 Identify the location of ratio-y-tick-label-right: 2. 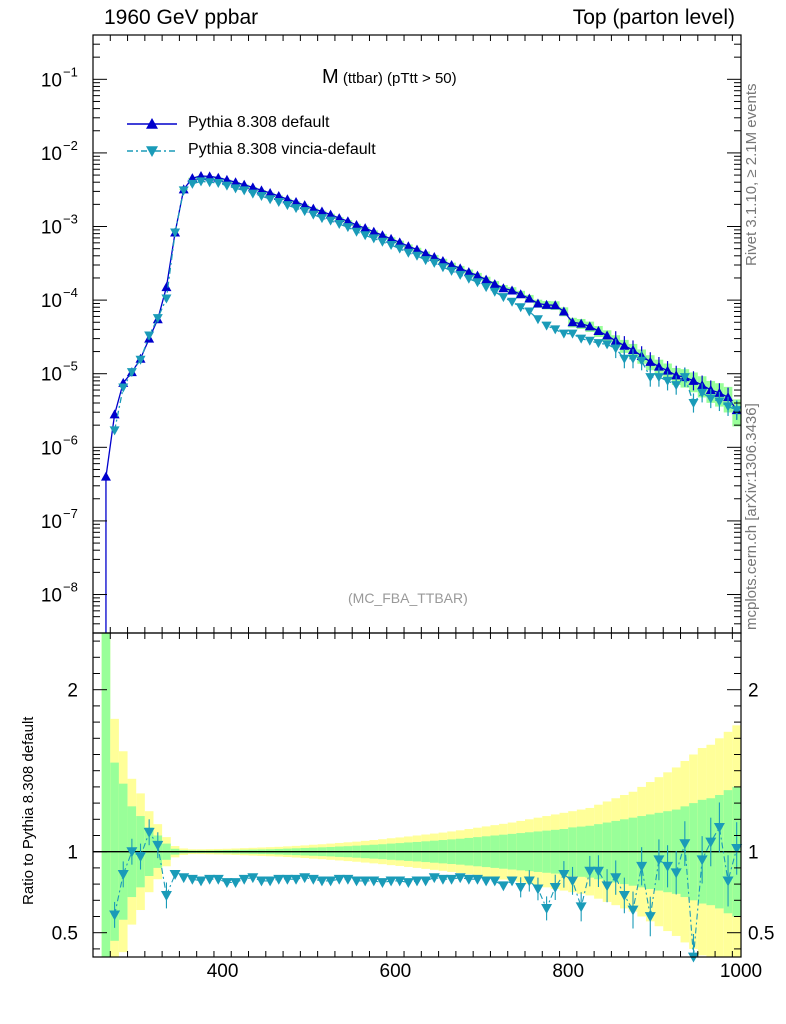
(753, 691).